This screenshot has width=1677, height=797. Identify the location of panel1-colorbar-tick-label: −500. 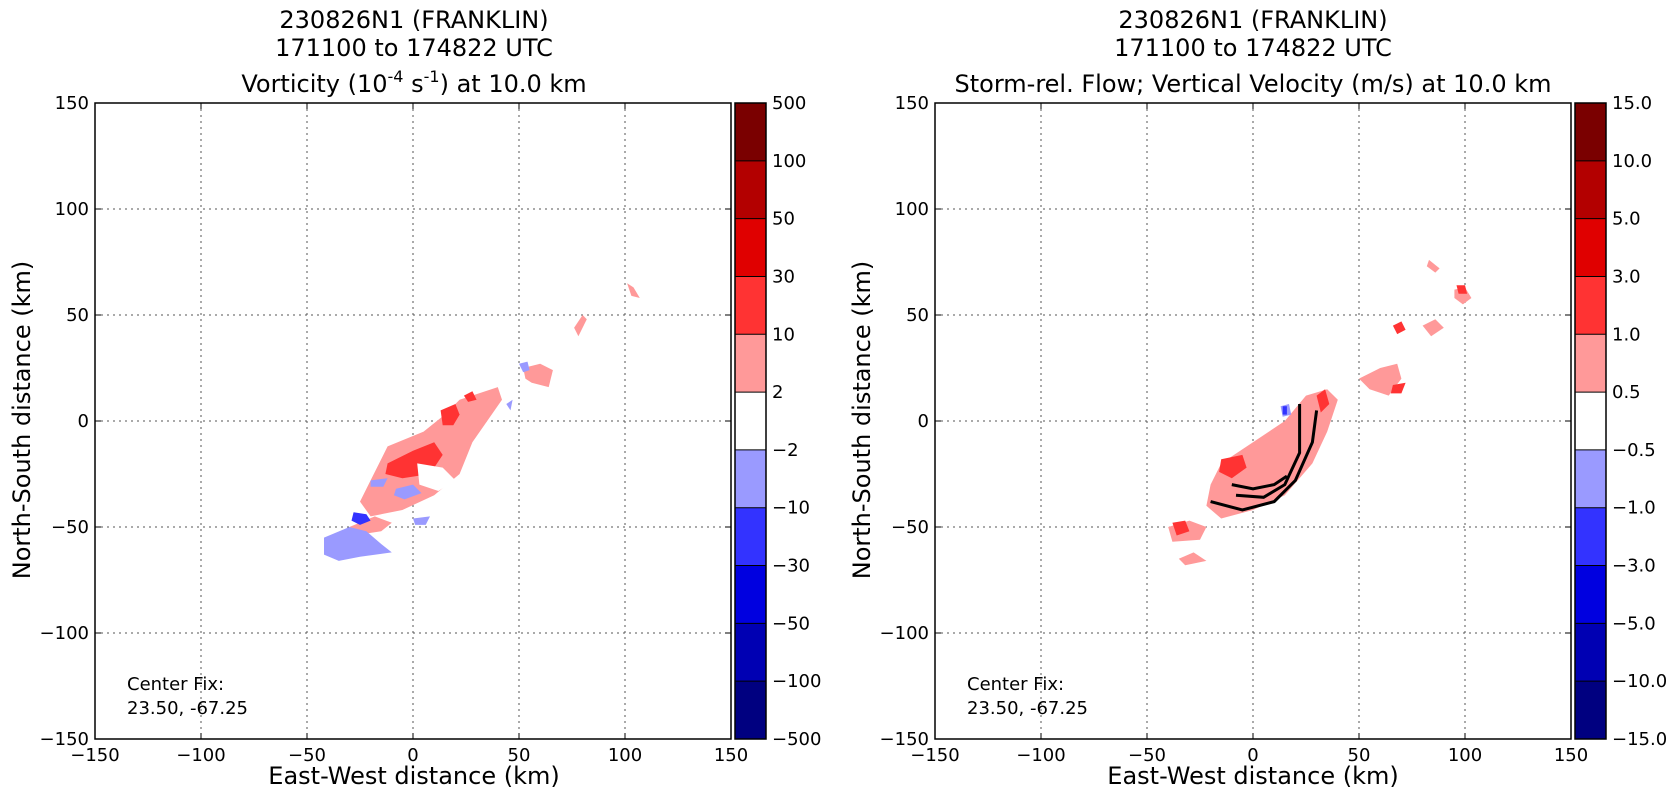
(796, 739).